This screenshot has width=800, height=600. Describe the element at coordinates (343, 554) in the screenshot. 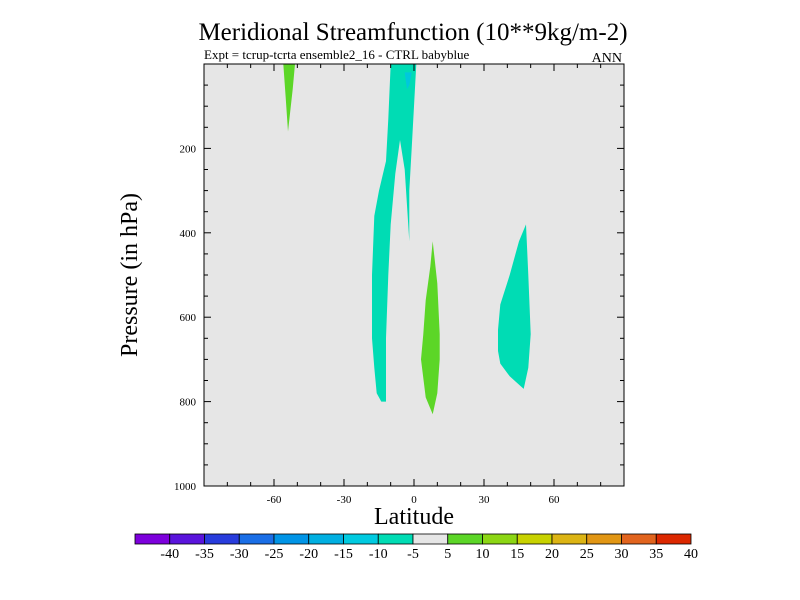

I see `colorbar-label: -15` at that location.